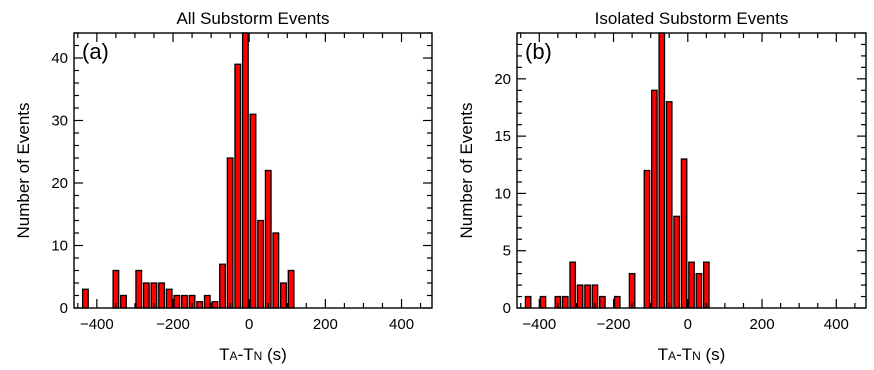  What do you see at coordinates (692, 18) in the screenshot?
I see `chart-title: Isolated Substorm Events` at bounding box center [692, 18].